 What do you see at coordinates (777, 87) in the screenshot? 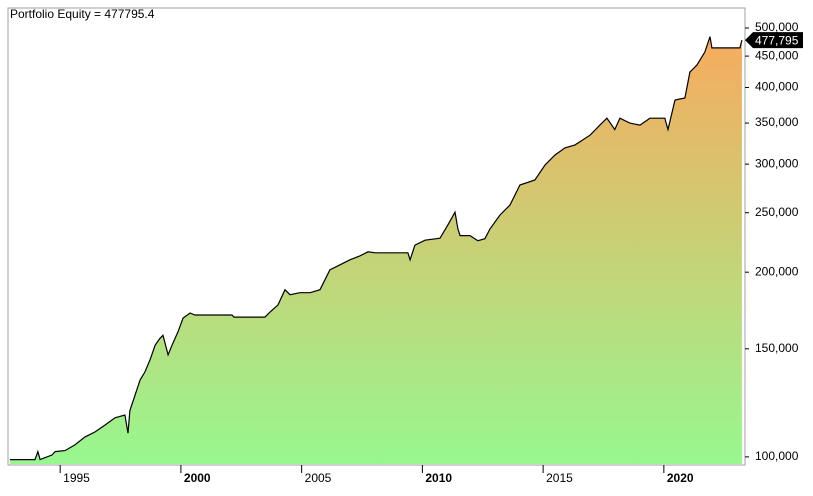
I see `y-tick-label: 400,000` at bounding box center [777, 87].